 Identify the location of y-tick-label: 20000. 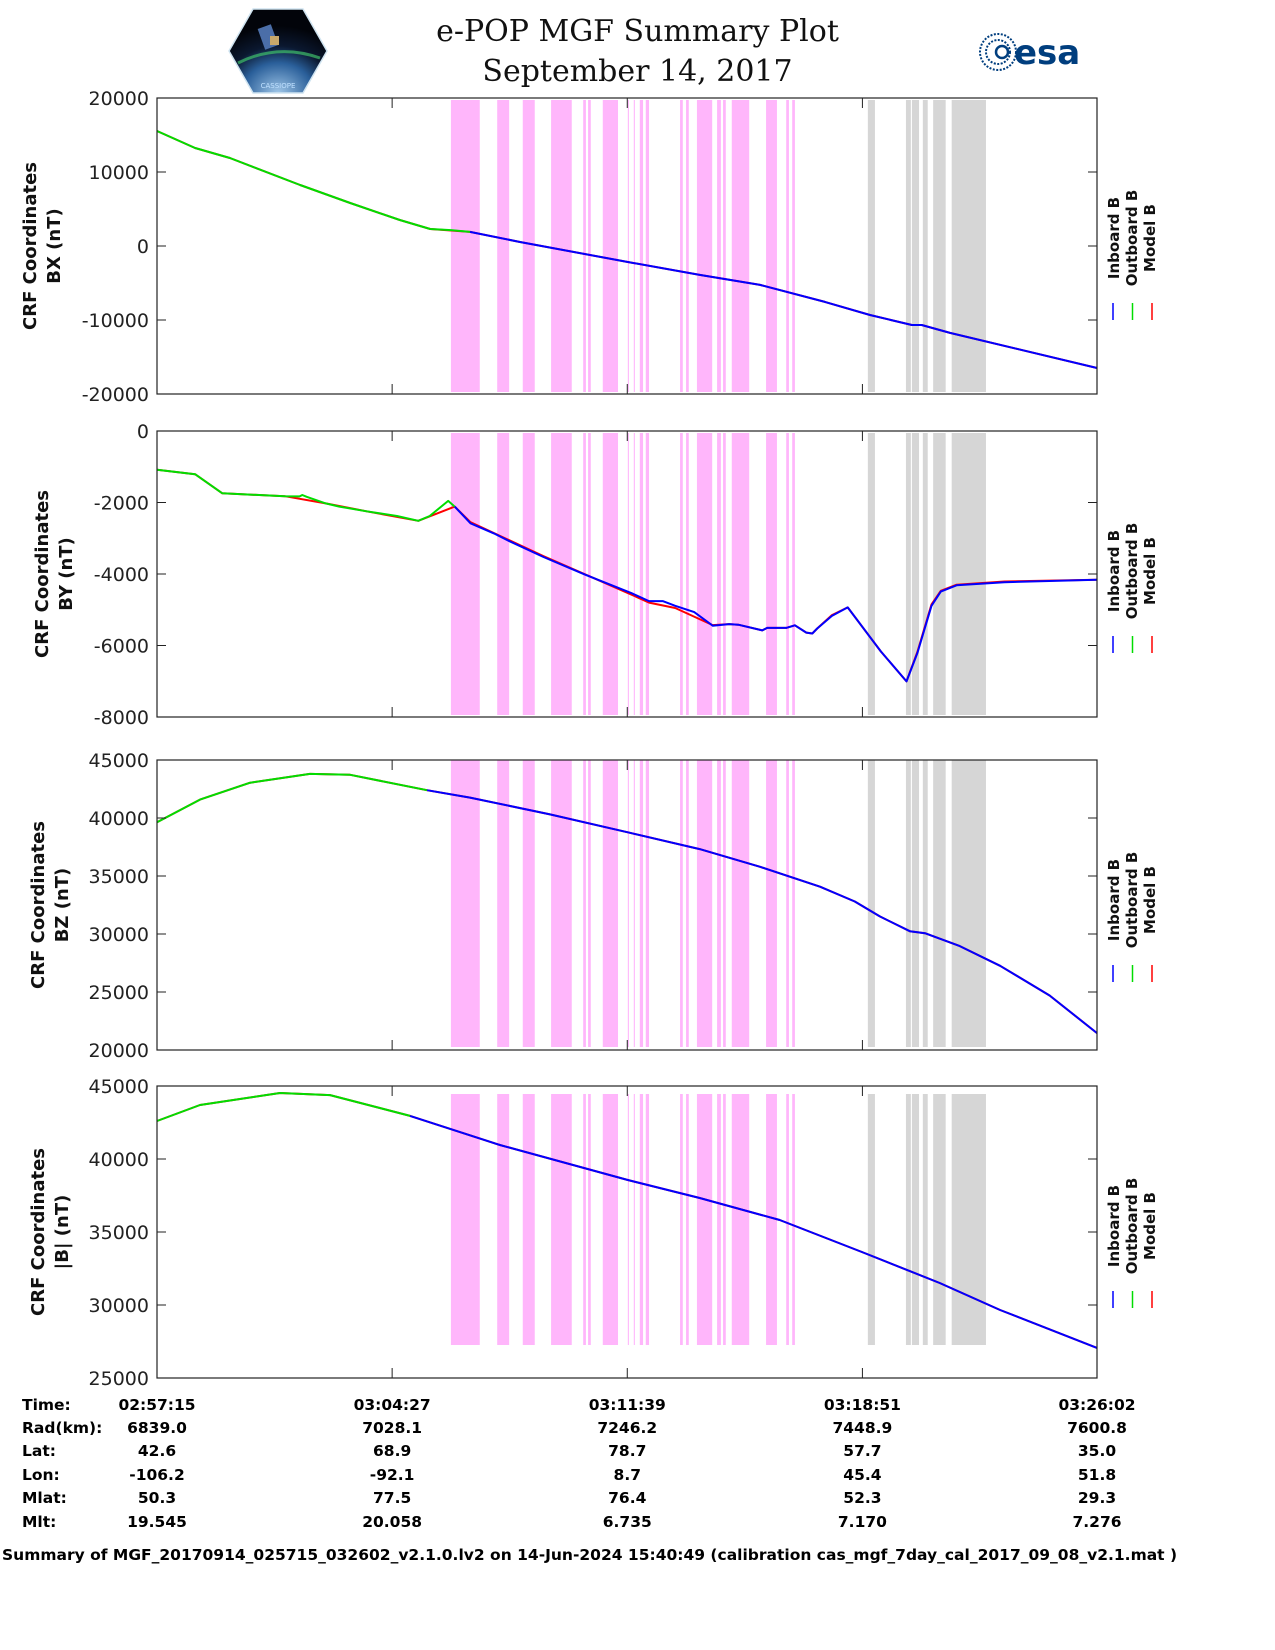
(119, 99).